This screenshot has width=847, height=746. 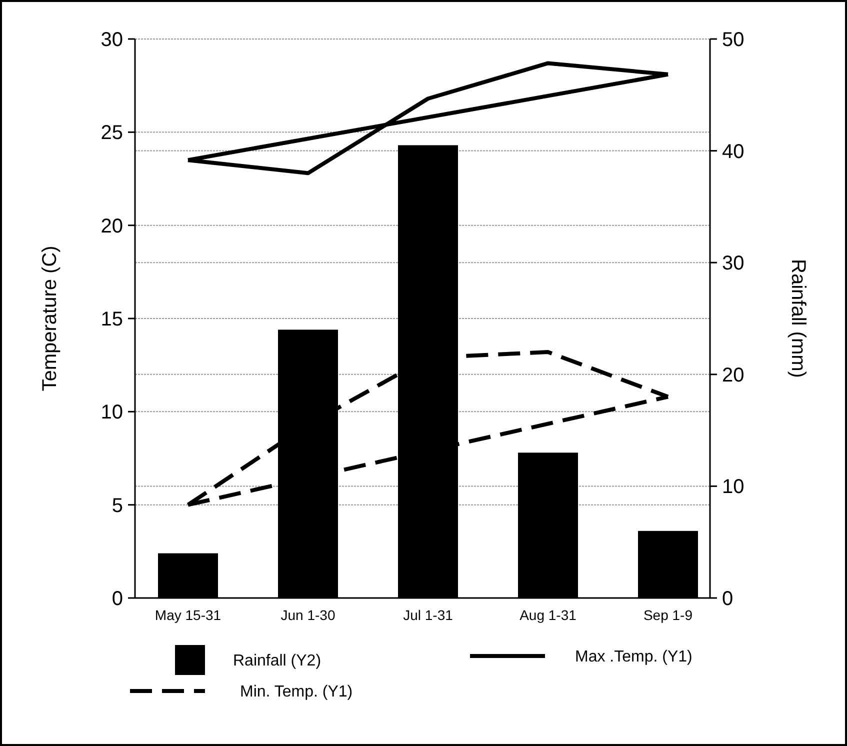 What do you see at coordinates (111, 413) in the screenshot?
I see `y-tick-label: 10` at bounding box center [111, 413].